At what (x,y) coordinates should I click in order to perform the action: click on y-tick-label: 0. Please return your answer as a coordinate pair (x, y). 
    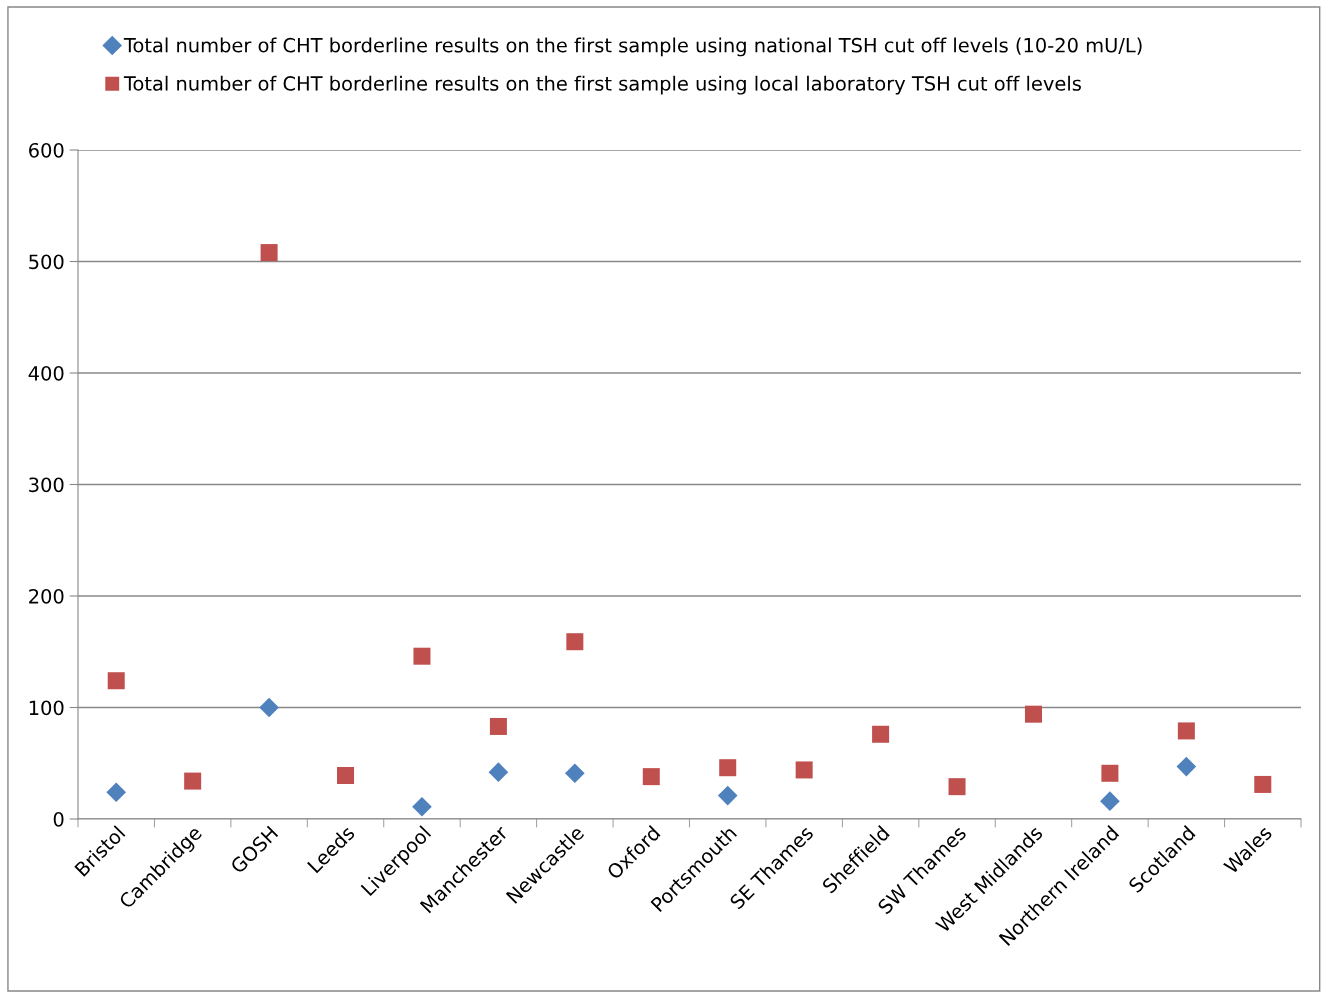
    Looking at the image, I should click on (58, 819).